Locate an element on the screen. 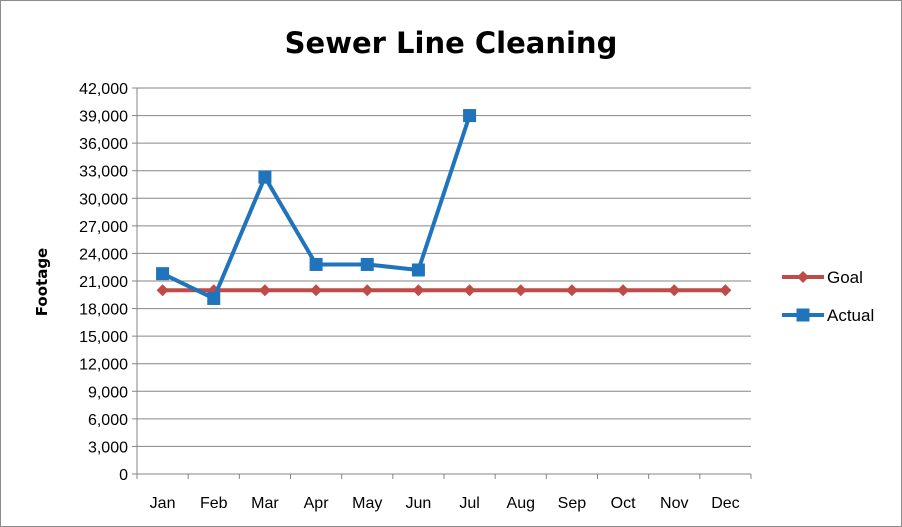 This screenshot has width=902, height=527. x-tick-label: Aug is located at coordinates (521, 503).